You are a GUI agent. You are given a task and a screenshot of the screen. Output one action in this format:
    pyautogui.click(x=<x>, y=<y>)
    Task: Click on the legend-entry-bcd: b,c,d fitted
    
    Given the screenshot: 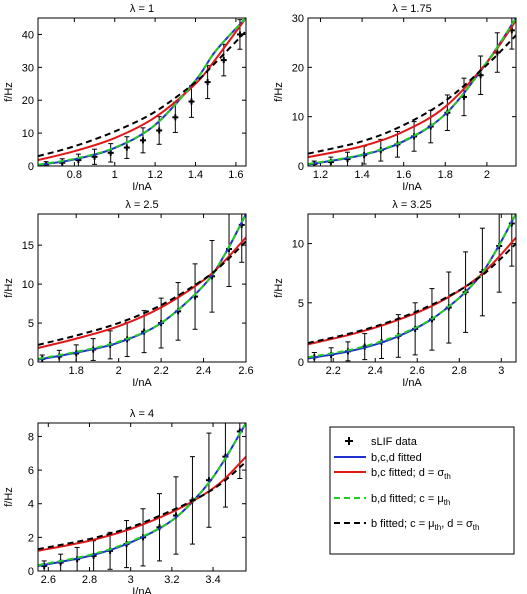 What is the action you would take?
    pyautogui.click(x=378, y=458)
    